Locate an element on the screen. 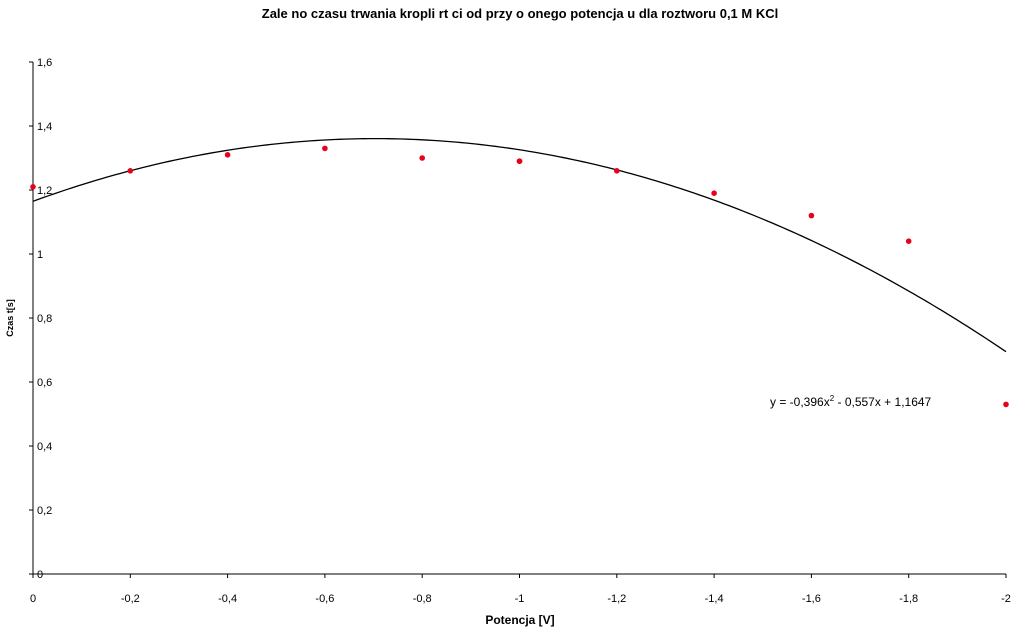  equation-exponent: 2 is located at coordinates (832, 398).